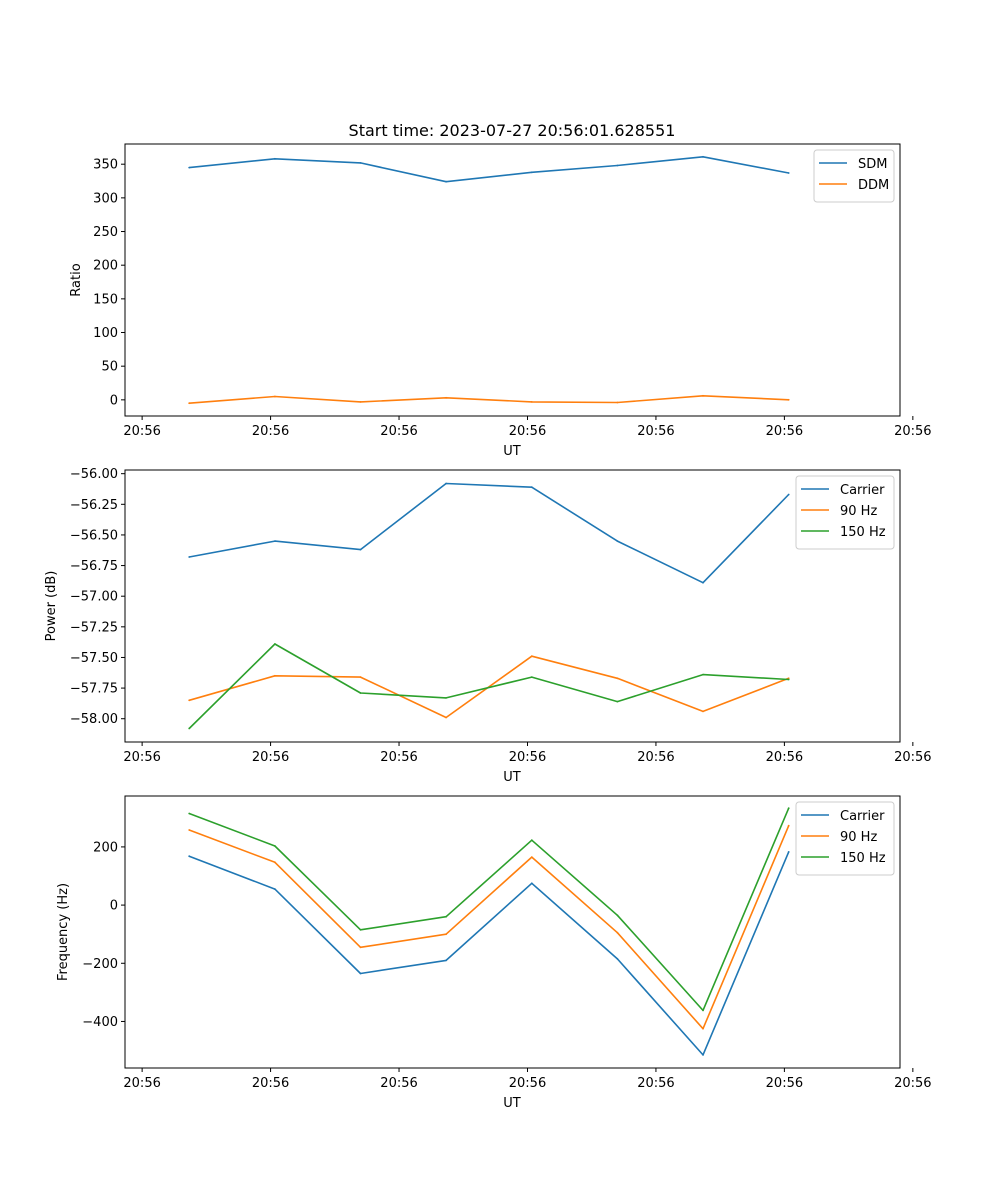 This screenshot has height=1200, width=1000. I want to click on y-axis-label: Ratio, so click(76, 279).